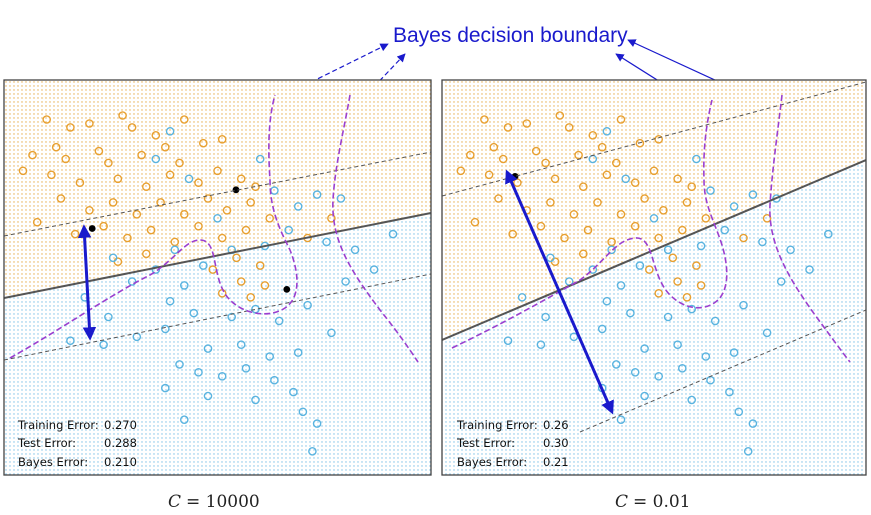 The width and height of the screenshot is (871, 515). I want to click on training-error-label: Training Error:, so click(497, 425).